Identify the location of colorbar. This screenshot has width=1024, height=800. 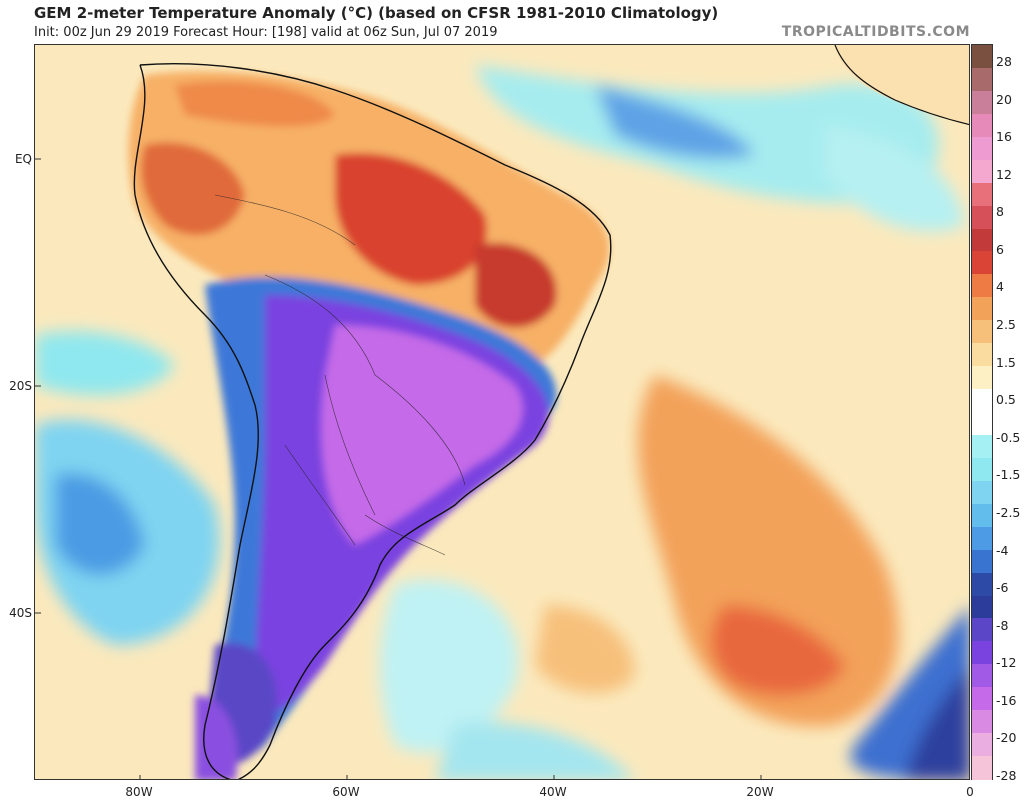
(982, 412).